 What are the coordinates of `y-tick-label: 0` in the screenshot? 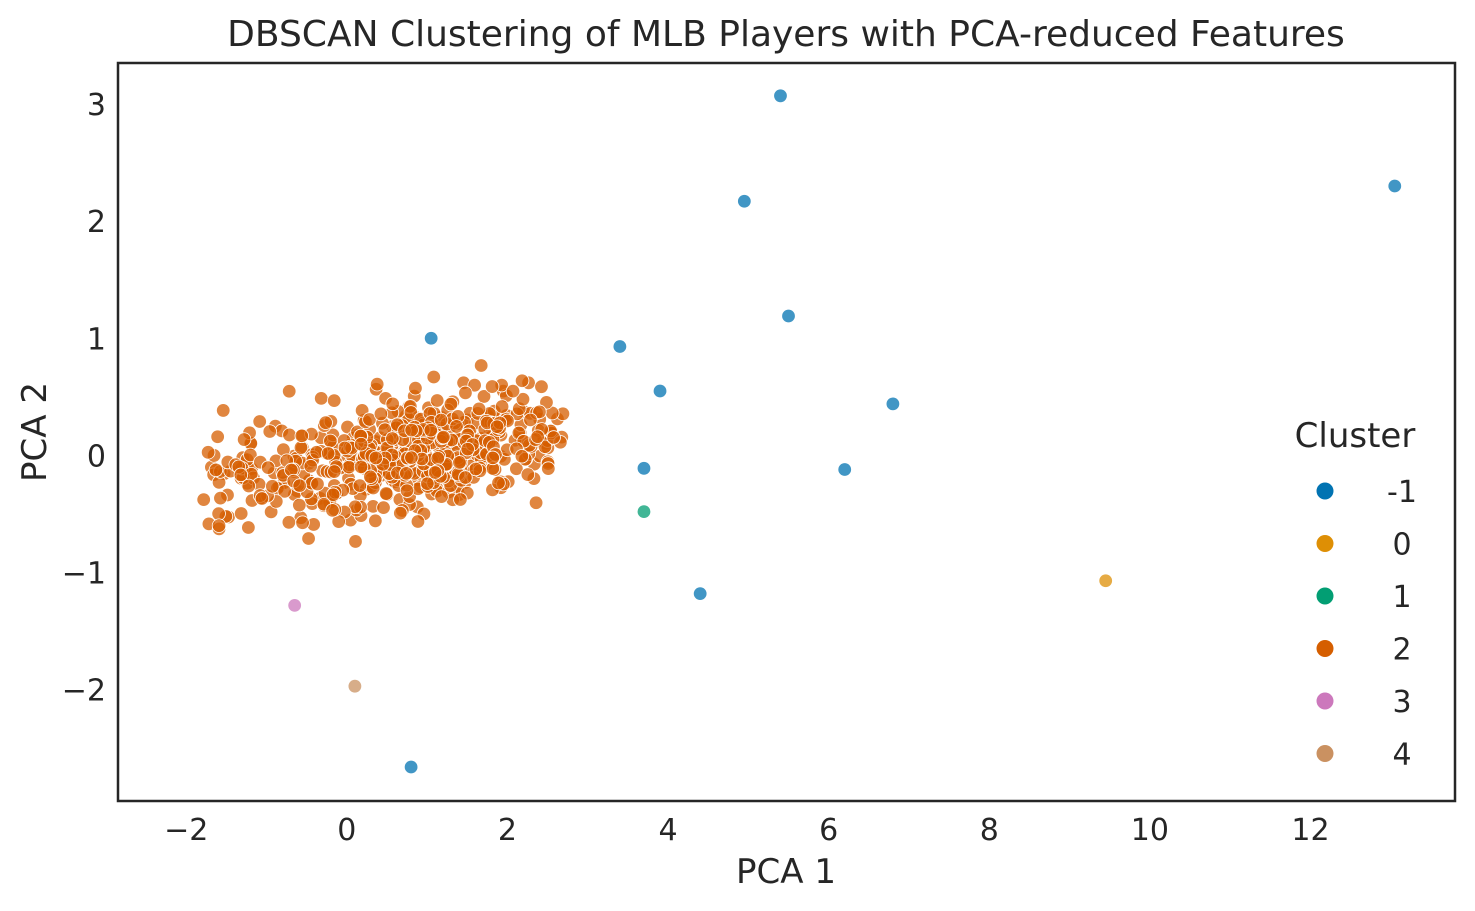 It's located at (96, 456).